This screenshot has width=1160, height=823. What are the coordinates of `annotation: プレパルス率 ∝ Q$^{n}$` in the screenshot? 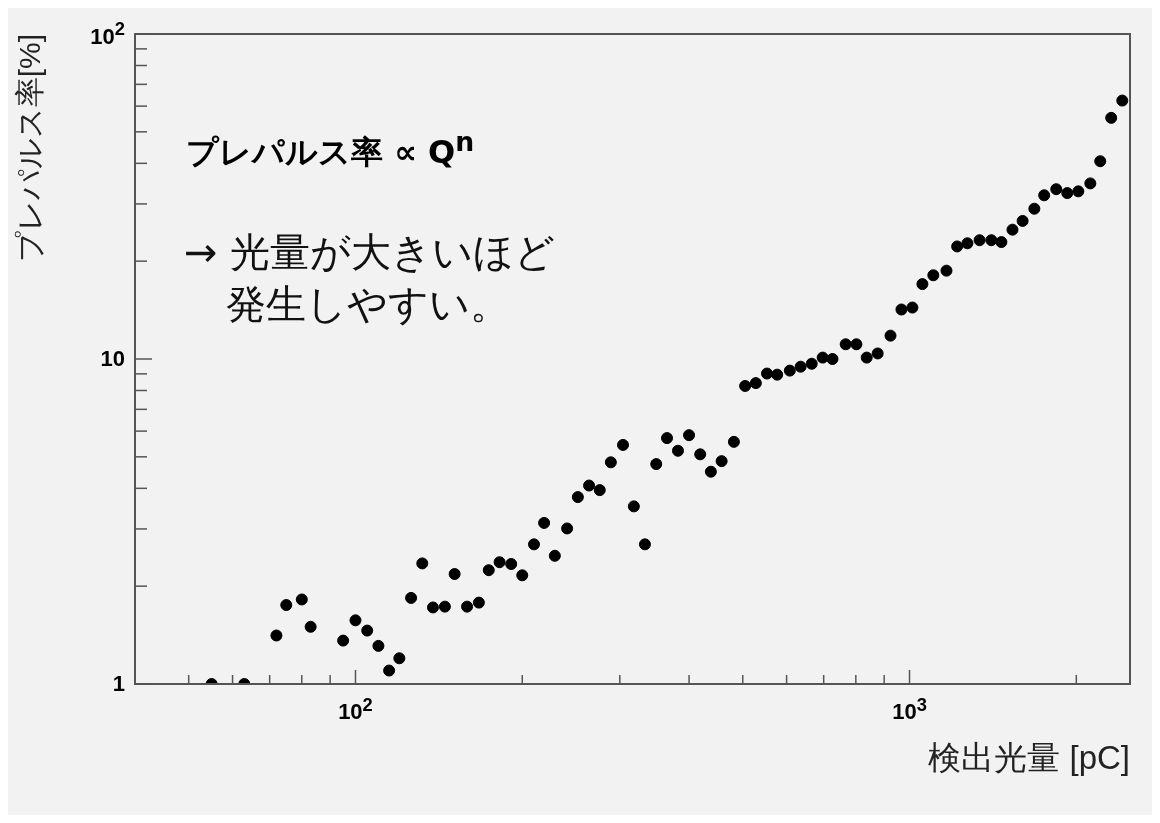 It's located at (330, 149).